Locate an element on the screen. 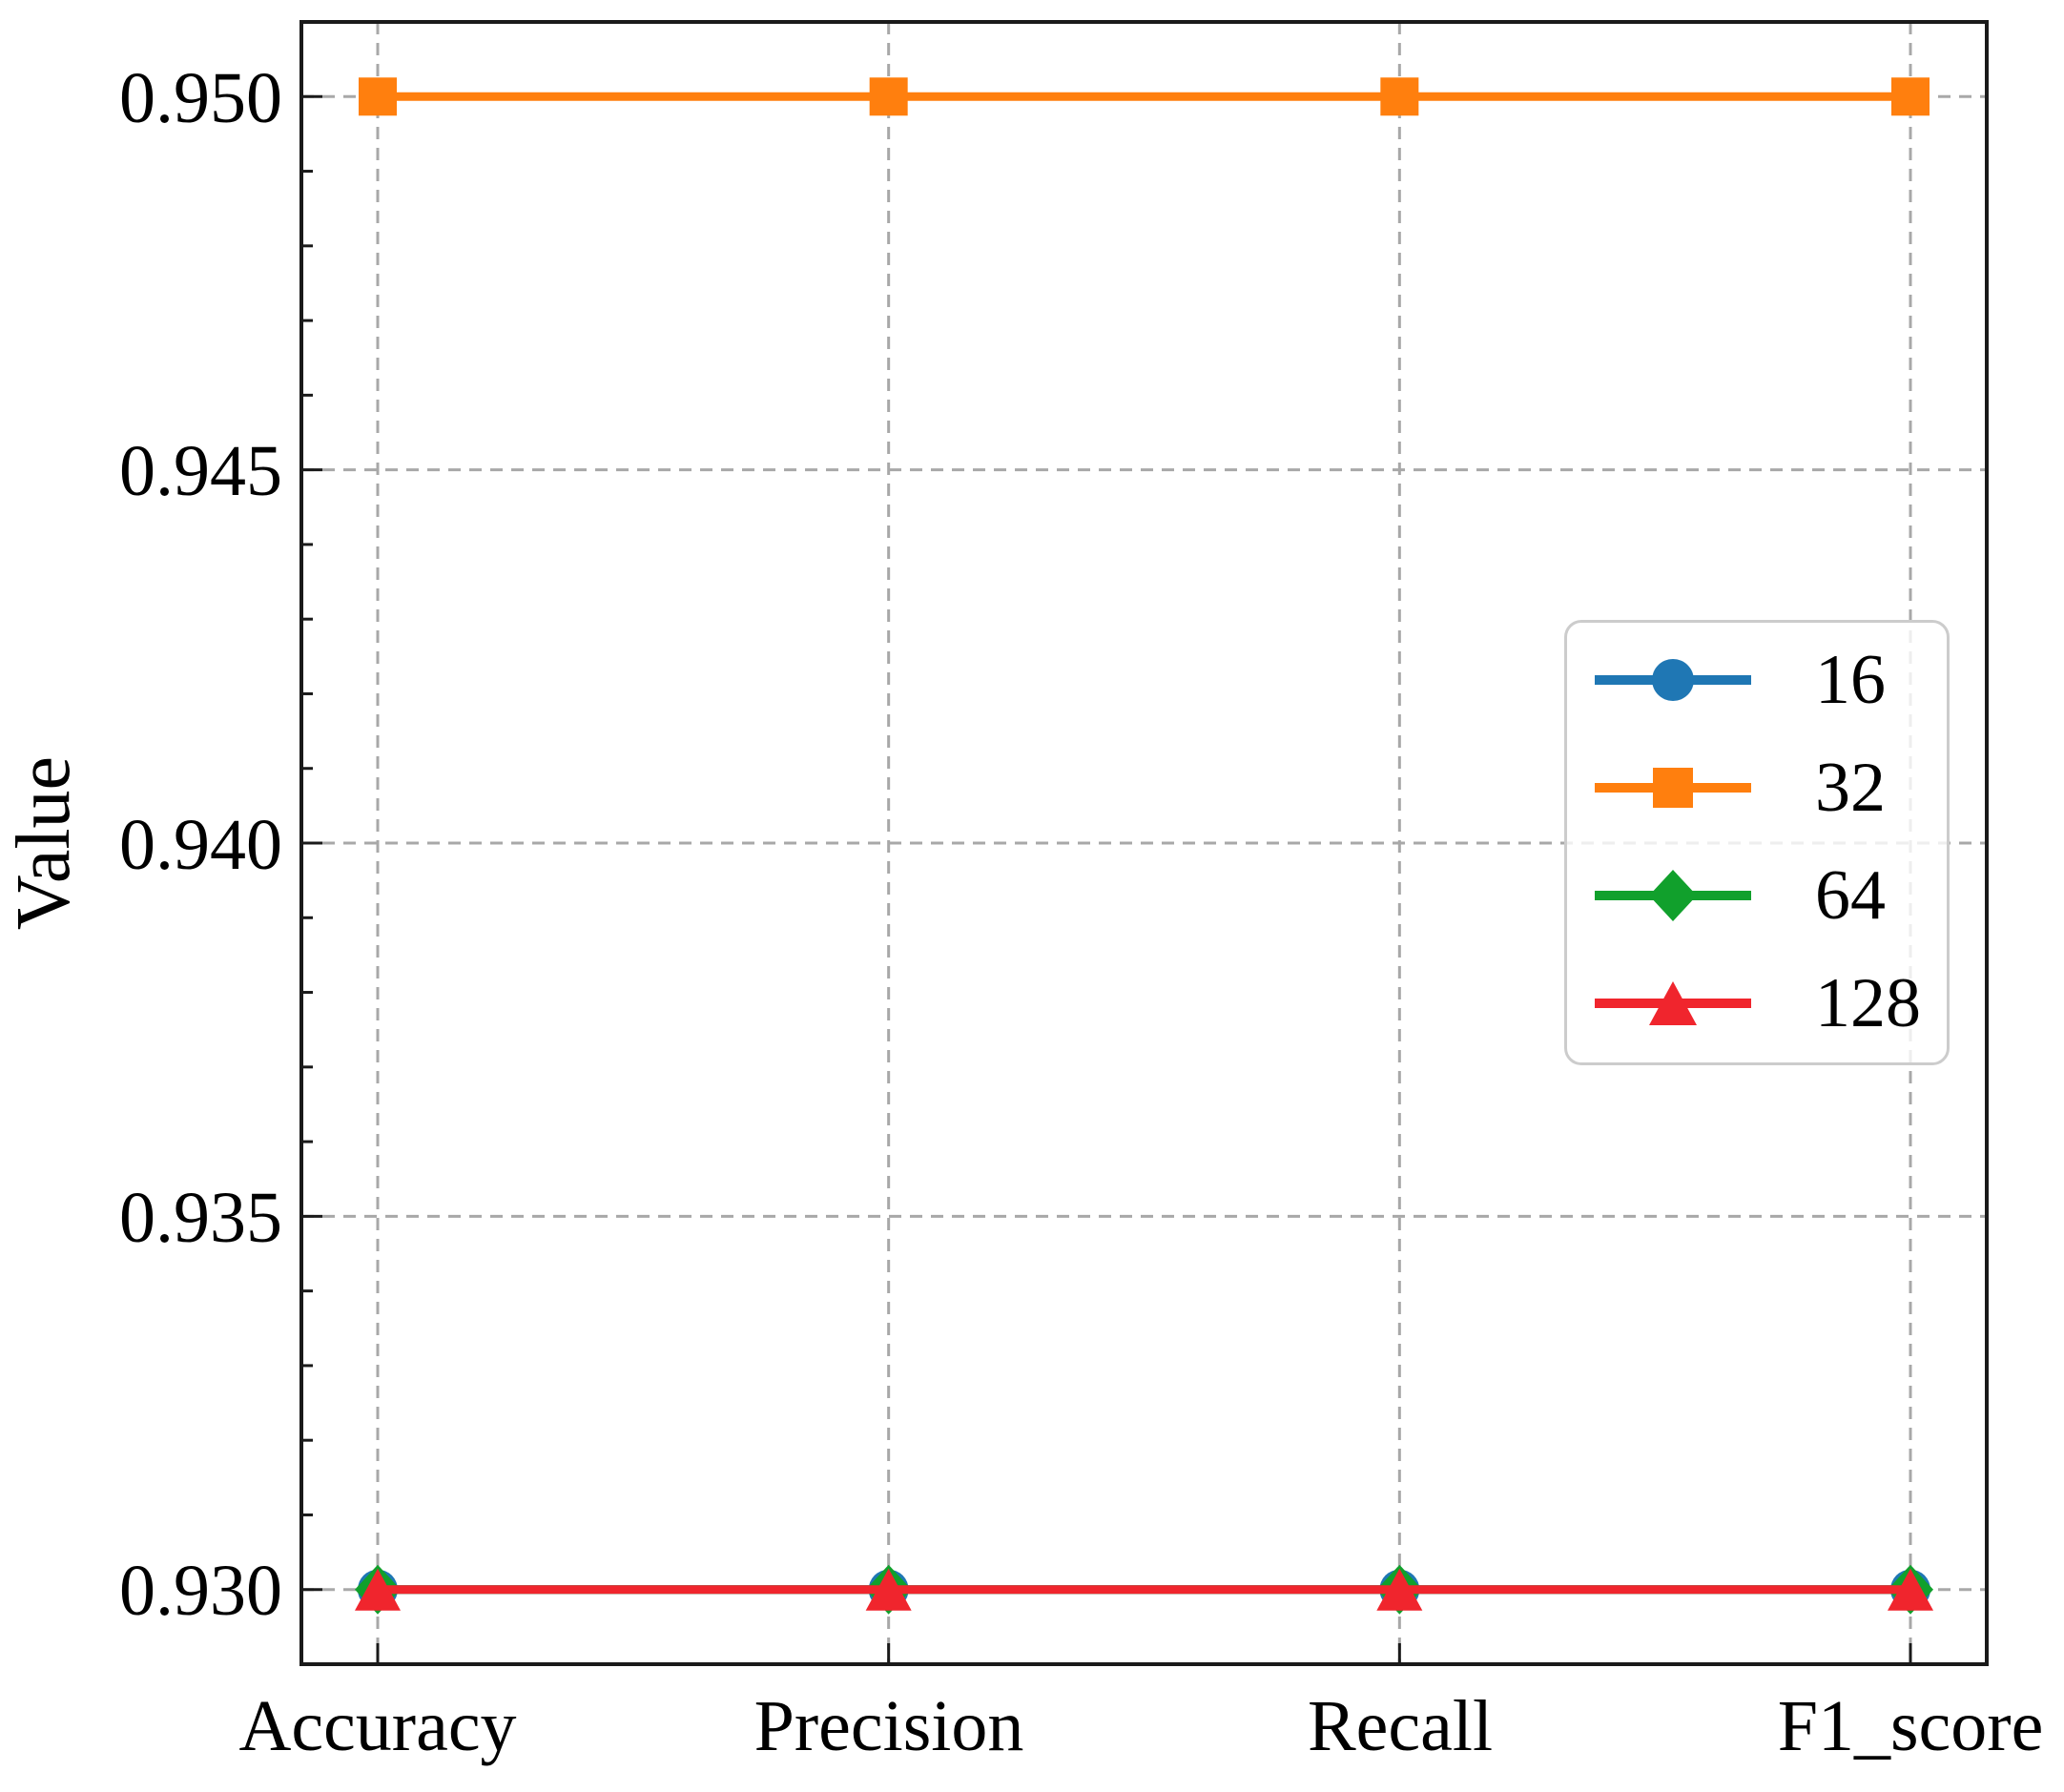 This screenshot has height=1792, width=2064. legend-label: 128 is located at coordinates (1868, 1003).